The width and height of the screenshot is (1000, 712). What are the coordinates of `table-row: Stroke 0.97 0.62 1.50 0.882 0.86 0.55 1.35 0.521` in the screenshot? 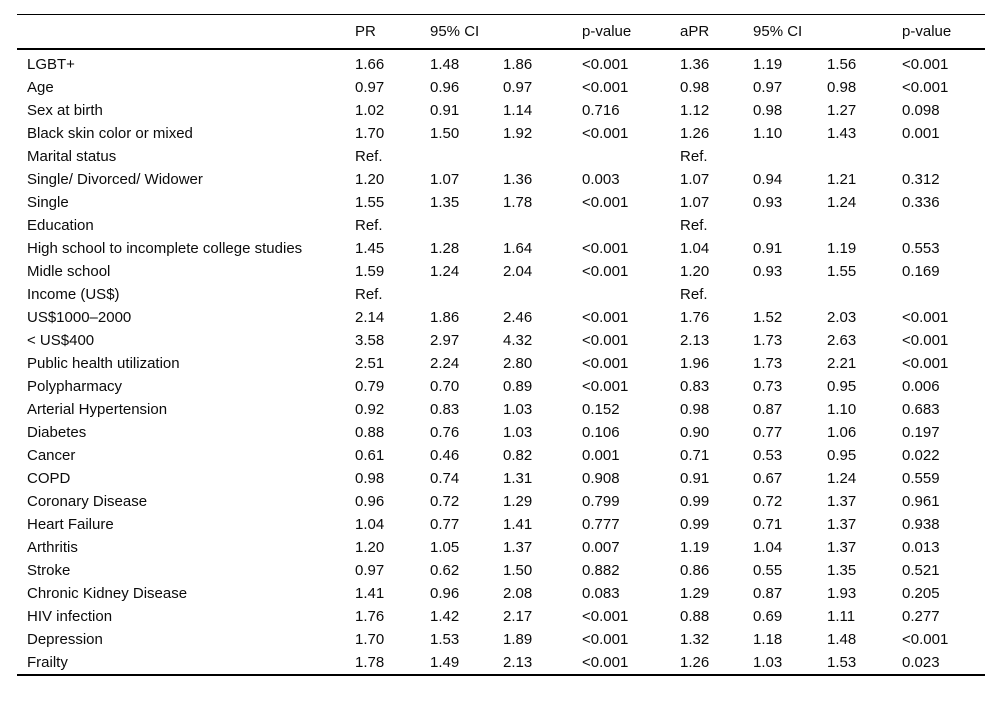 It's located at (501, 570).